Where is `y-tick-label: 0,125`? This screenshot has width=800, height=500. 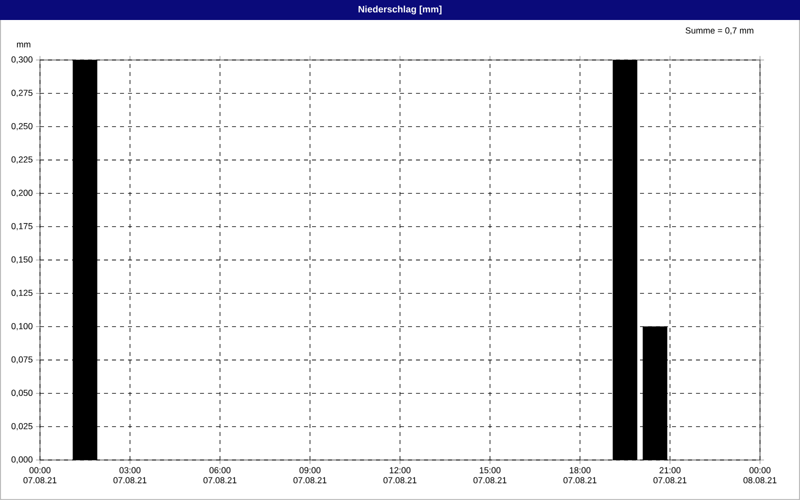
y-tick-label: 0,125 is located at coordinates (21, 293).